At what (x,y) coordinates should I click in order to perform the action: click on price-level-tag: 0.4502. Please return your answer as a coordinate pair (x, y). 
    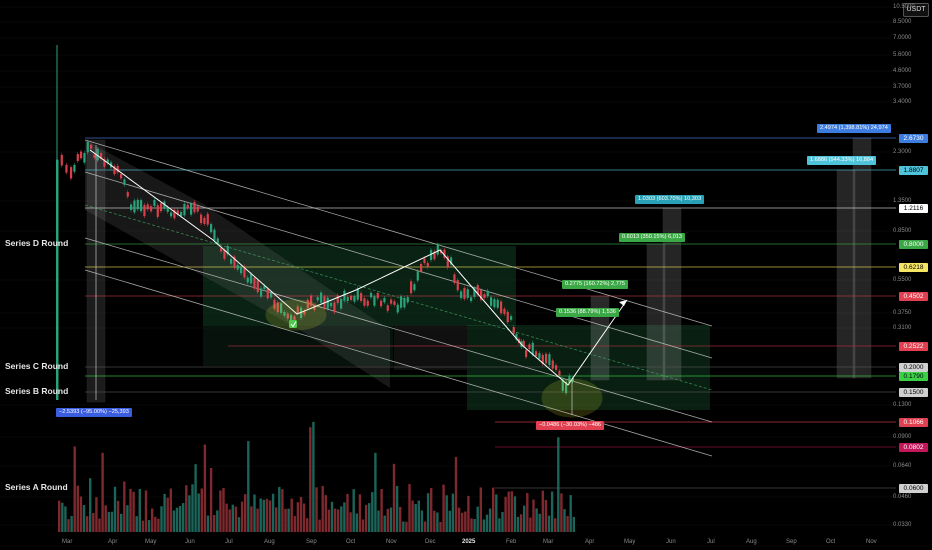
    Looking at the image, I should click on (913, 296).